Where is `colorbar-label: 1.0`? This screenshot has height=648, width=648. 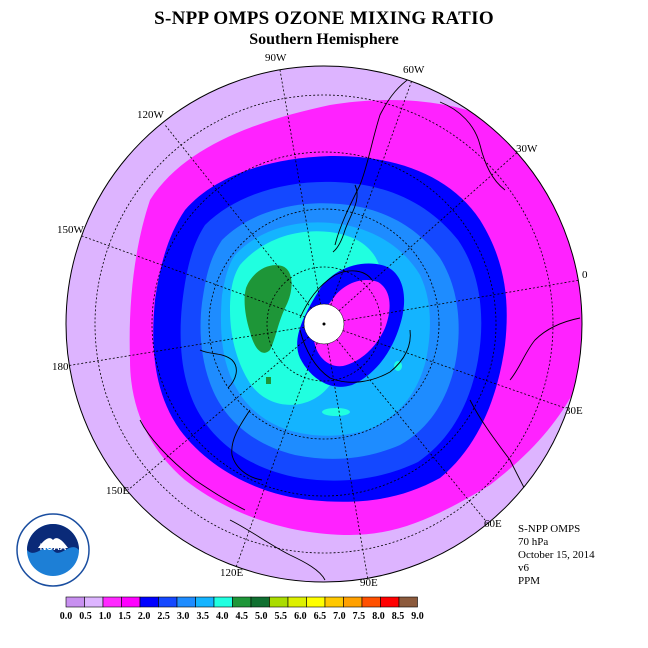 colorbar-label: 1.0 is located at coordinates (105, 616).